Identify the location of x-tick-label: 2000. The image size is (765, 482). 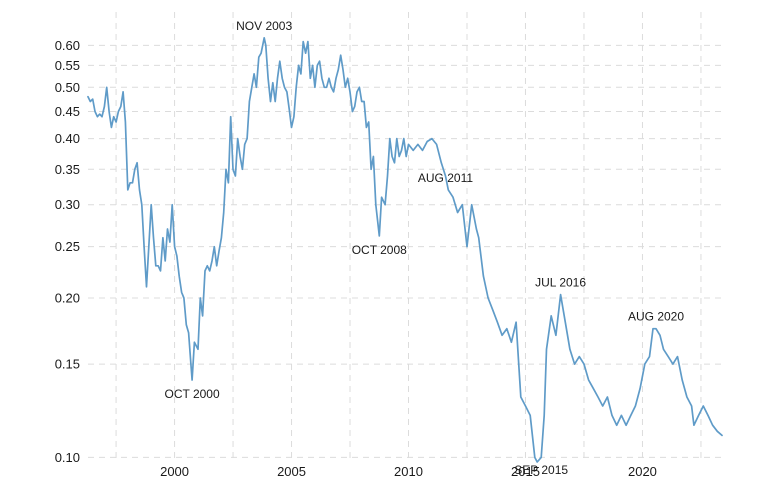
(174, 471).